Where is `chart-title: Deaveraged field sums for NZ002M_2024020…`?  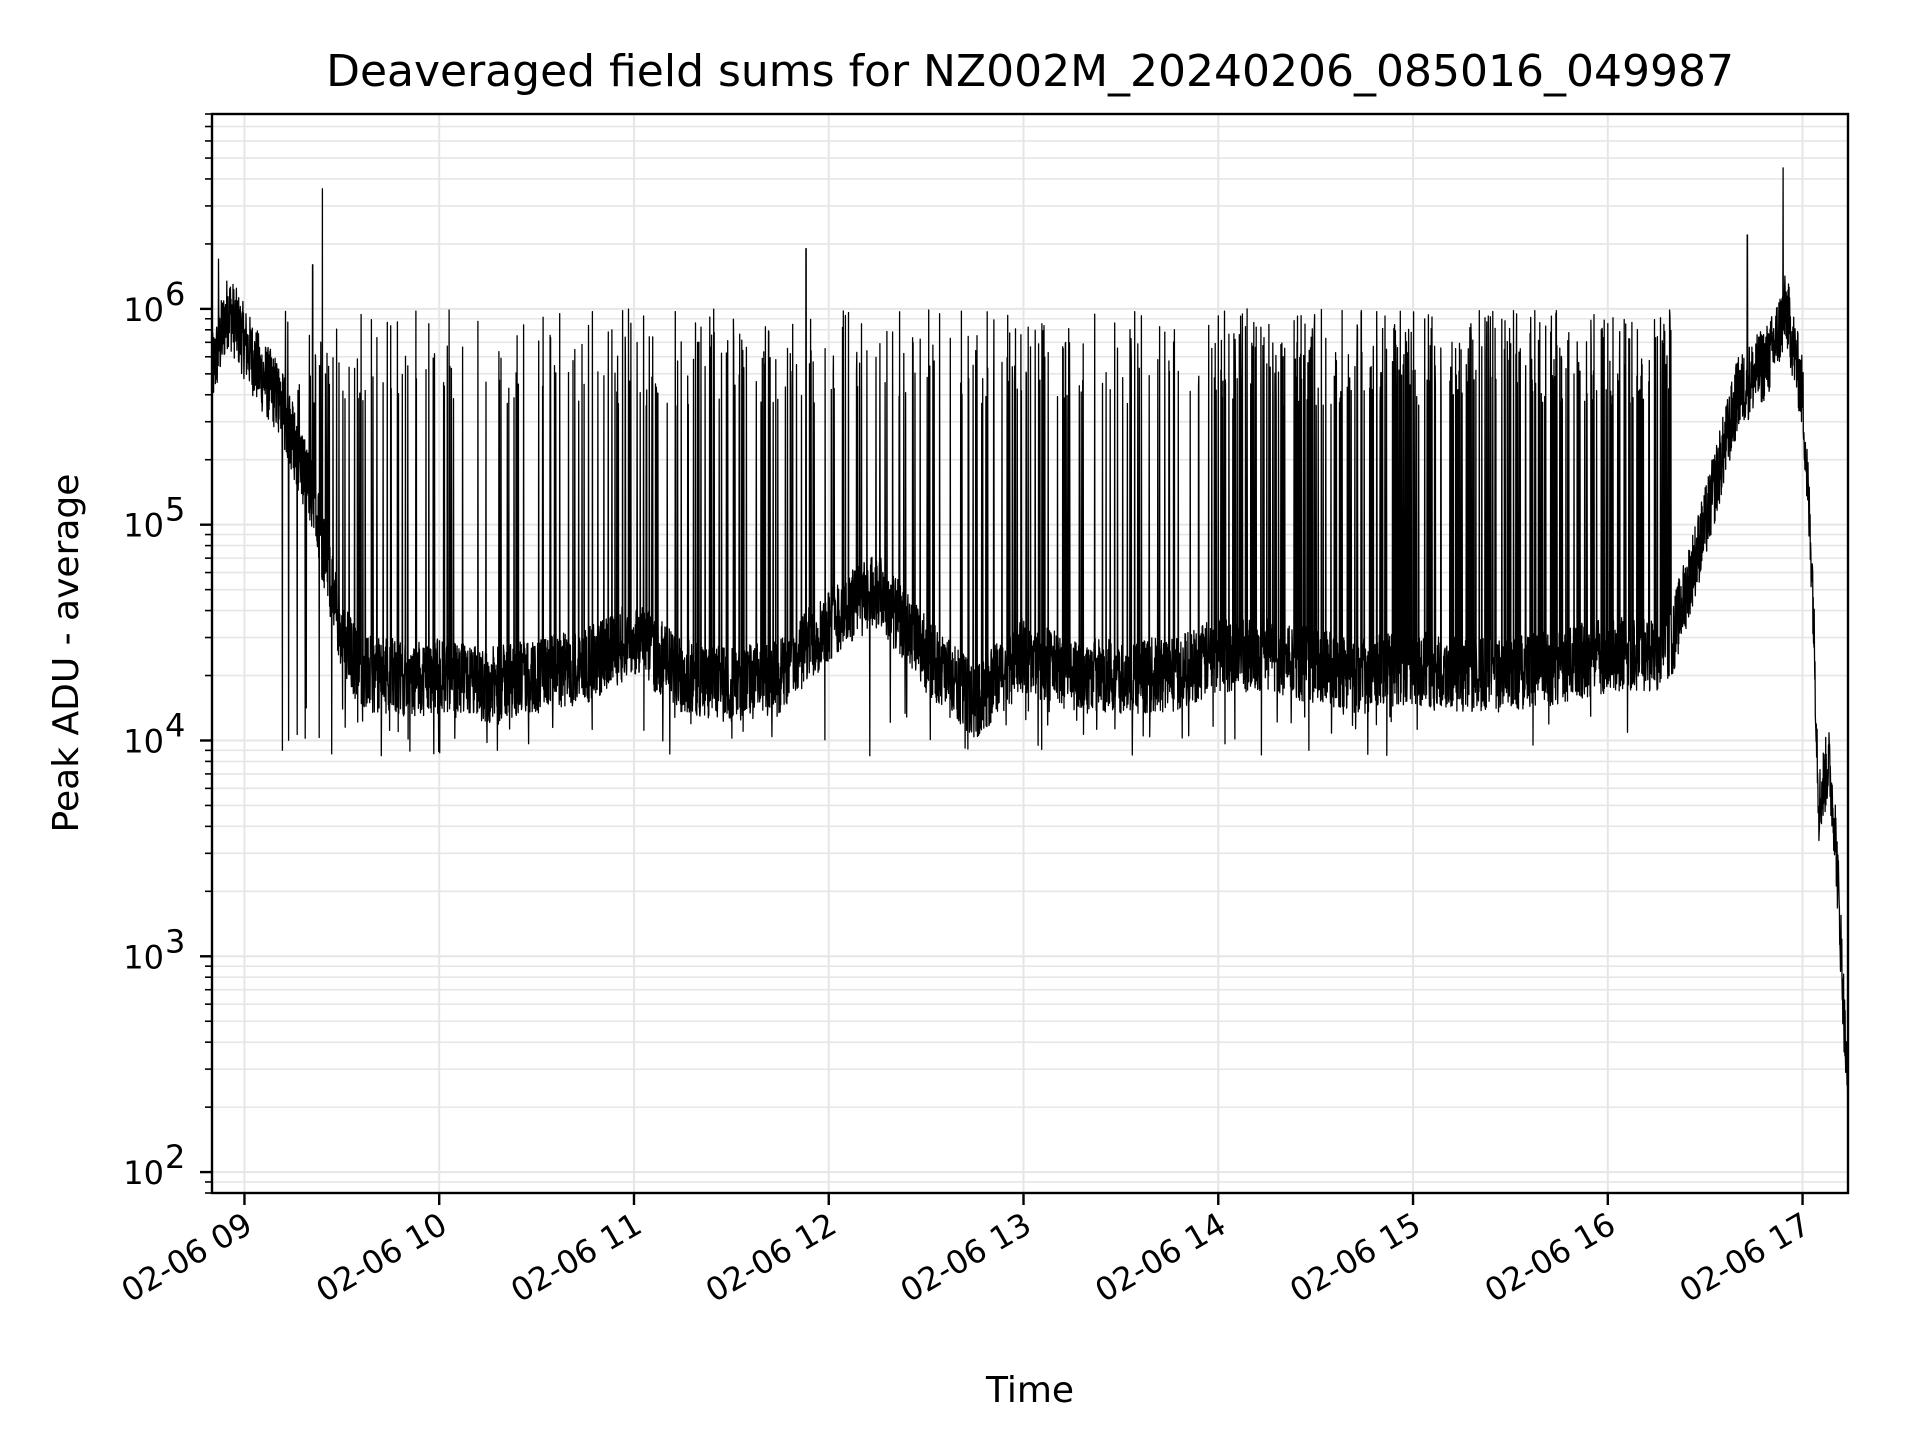
chart-title: Deaveraged field sums for NZ002M_2024020… is located at coordinates (1030, 71).